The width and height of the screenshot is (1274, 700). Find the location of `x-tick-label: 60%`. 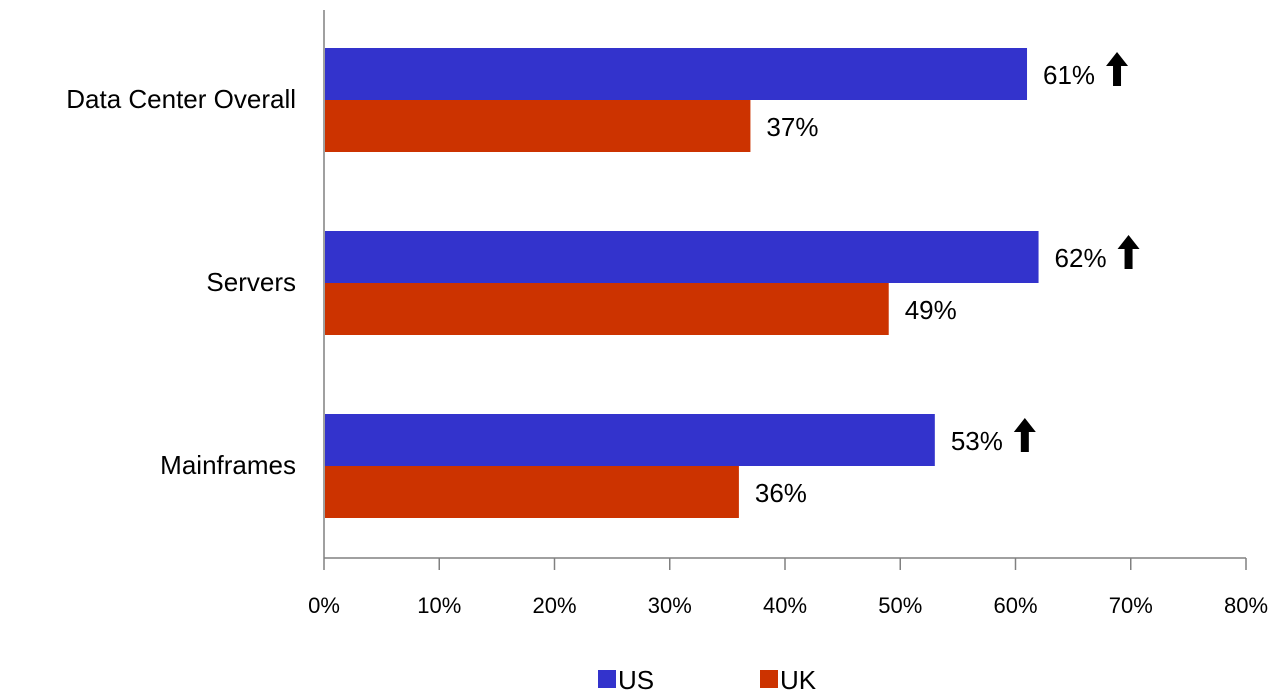

x-tick-label: 60% is located at coordinates (1015, 605).